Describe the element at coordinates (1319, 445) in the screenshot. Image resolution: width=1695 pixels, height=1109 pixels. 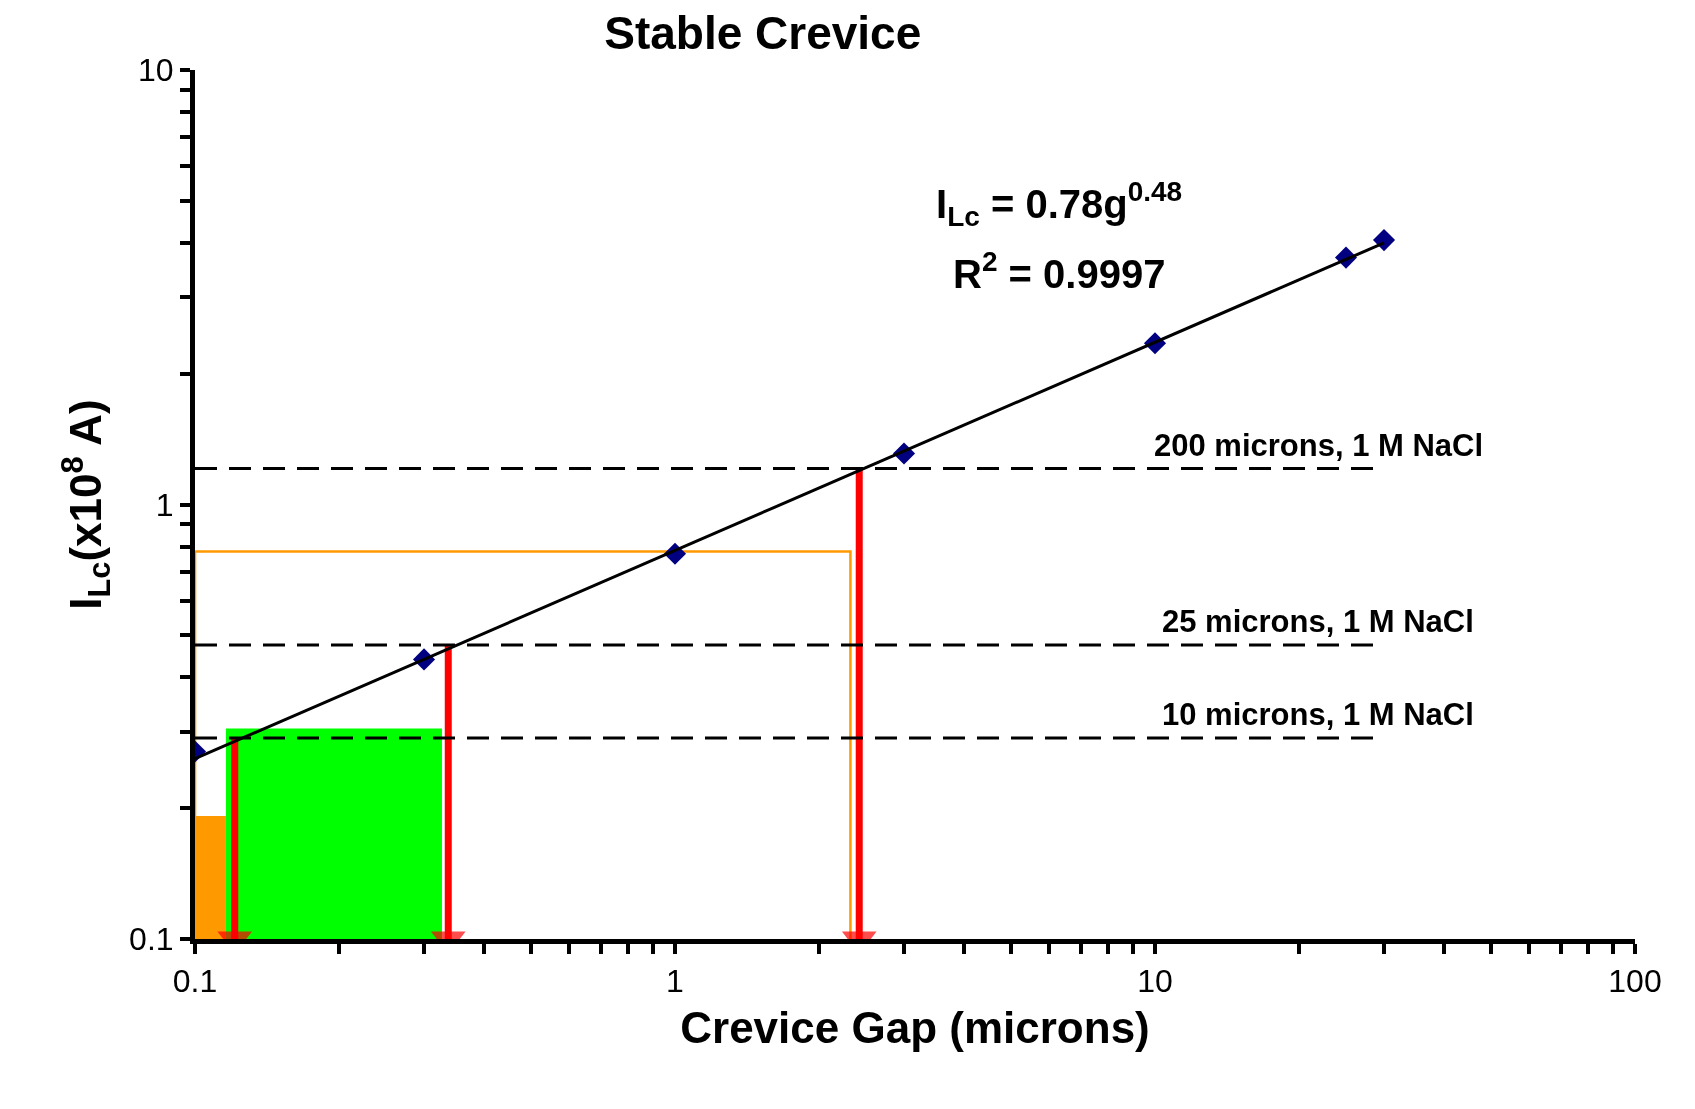
I see `ref-line-label: 200 microns, 1 M NaCl` at that location.